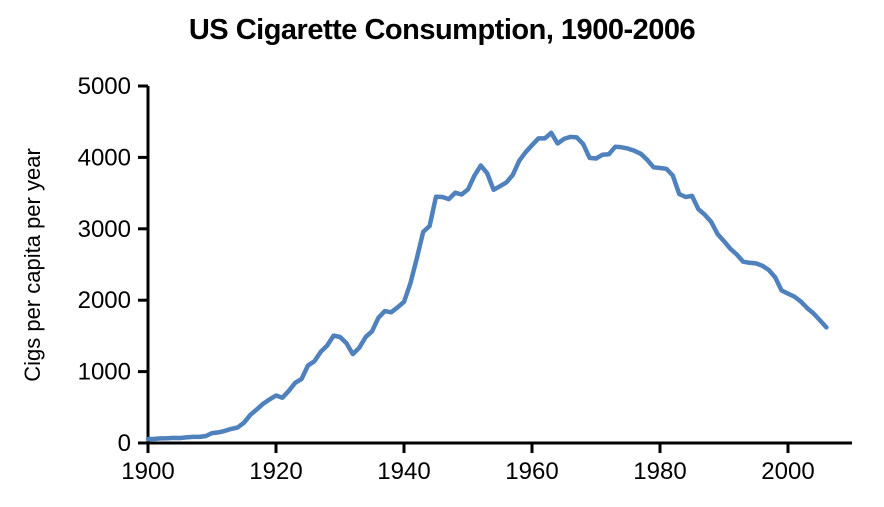 This screenshot has width=884, height=507. Describe the element at coordinates (104, 86) in the screenshot. I see `y-tick-label: 5000` at that location.